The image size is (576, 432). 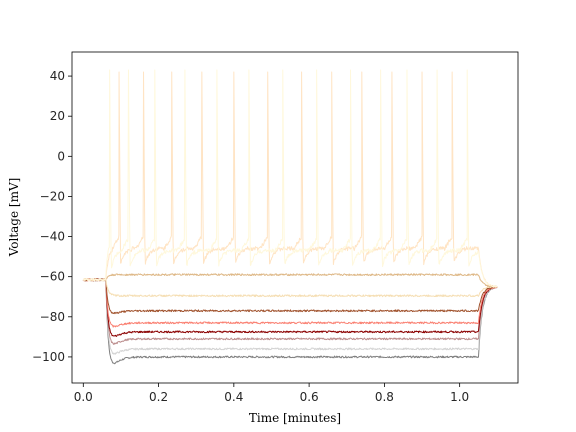 What do you see at coordinates (61, 156) in the screenshot?
I see `y-tick-label: 0` at bounding box center [61, 156].